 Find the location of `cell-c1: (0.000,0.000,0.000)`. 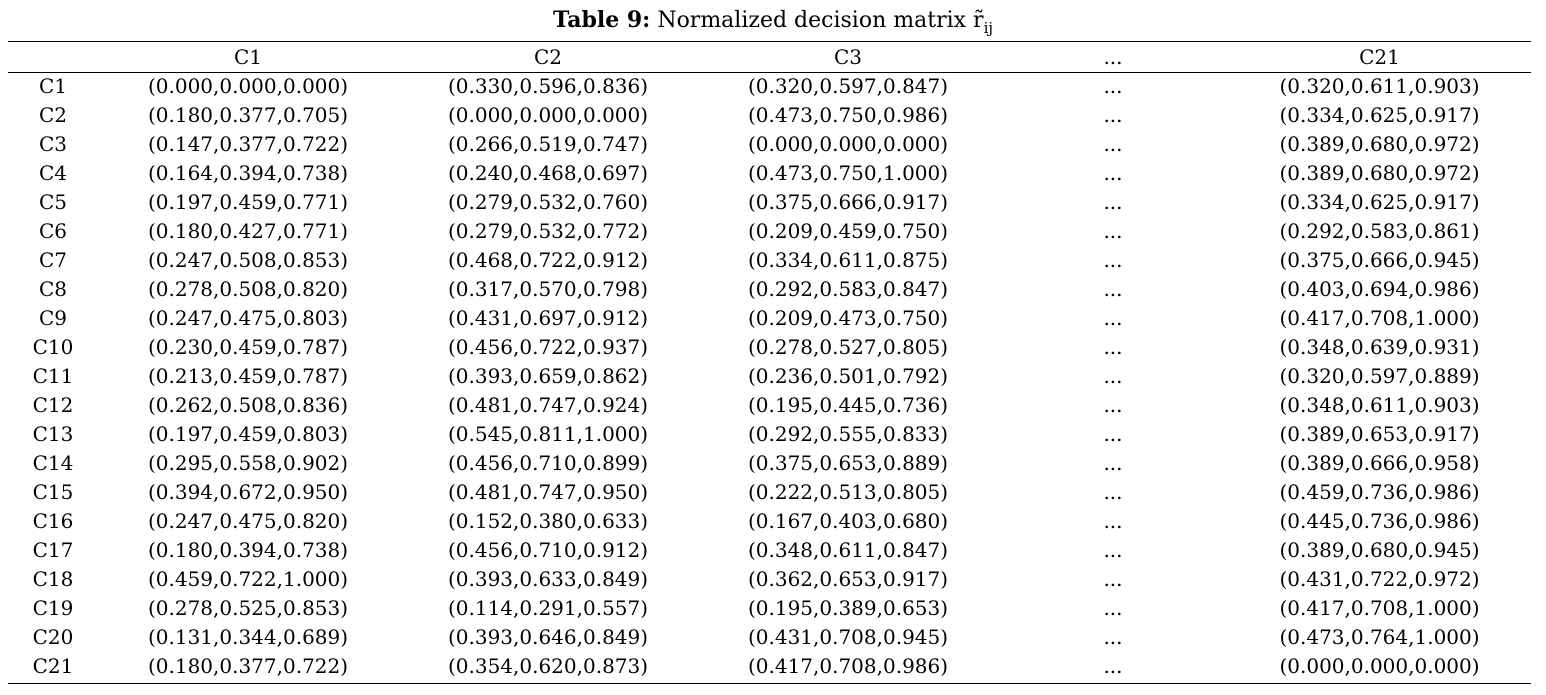

cell-c1: (0.000,0.000,0.000) is located at coordinates (248, 86).